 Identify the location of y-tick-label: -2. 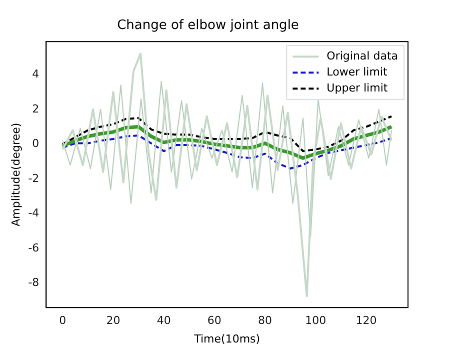
(34, 178).